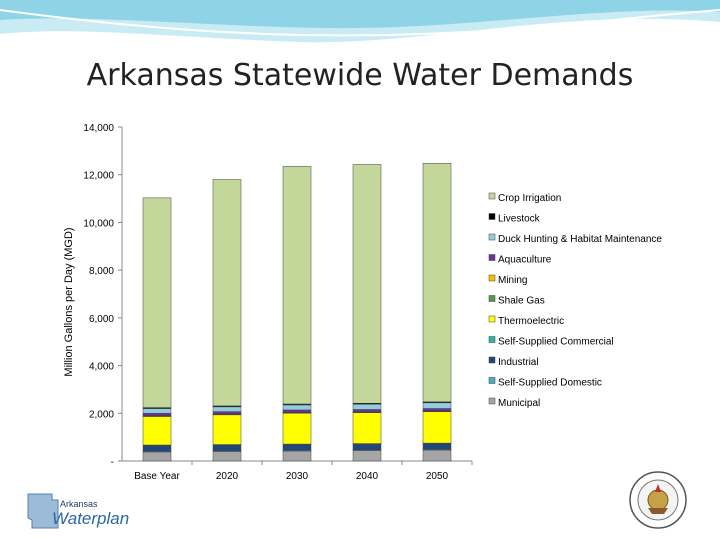 The image size is (720, 540). I want to click on legend-item-self-supplied-domestic: Self-Supplied Domestic, so click(545, 383).